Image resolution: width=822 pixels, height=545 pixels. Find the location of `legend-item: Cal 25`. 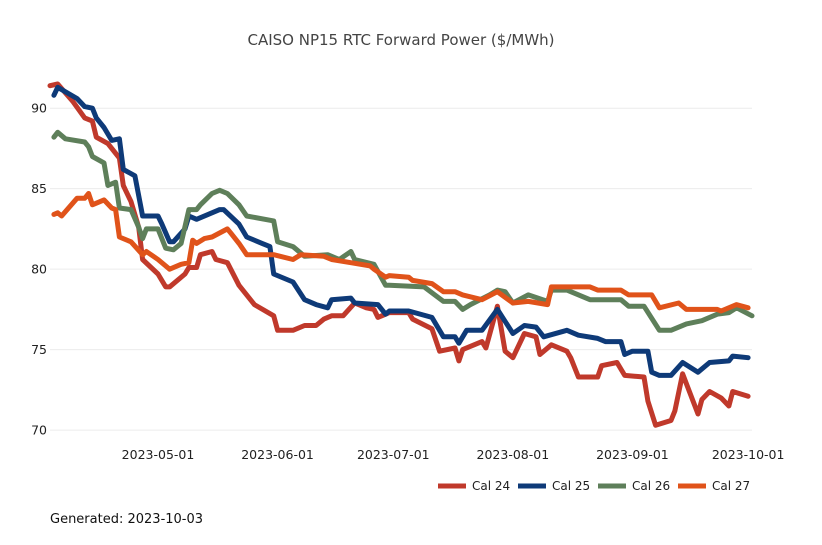

legend-item: Cal 25 is located at coordinates (554, 486).